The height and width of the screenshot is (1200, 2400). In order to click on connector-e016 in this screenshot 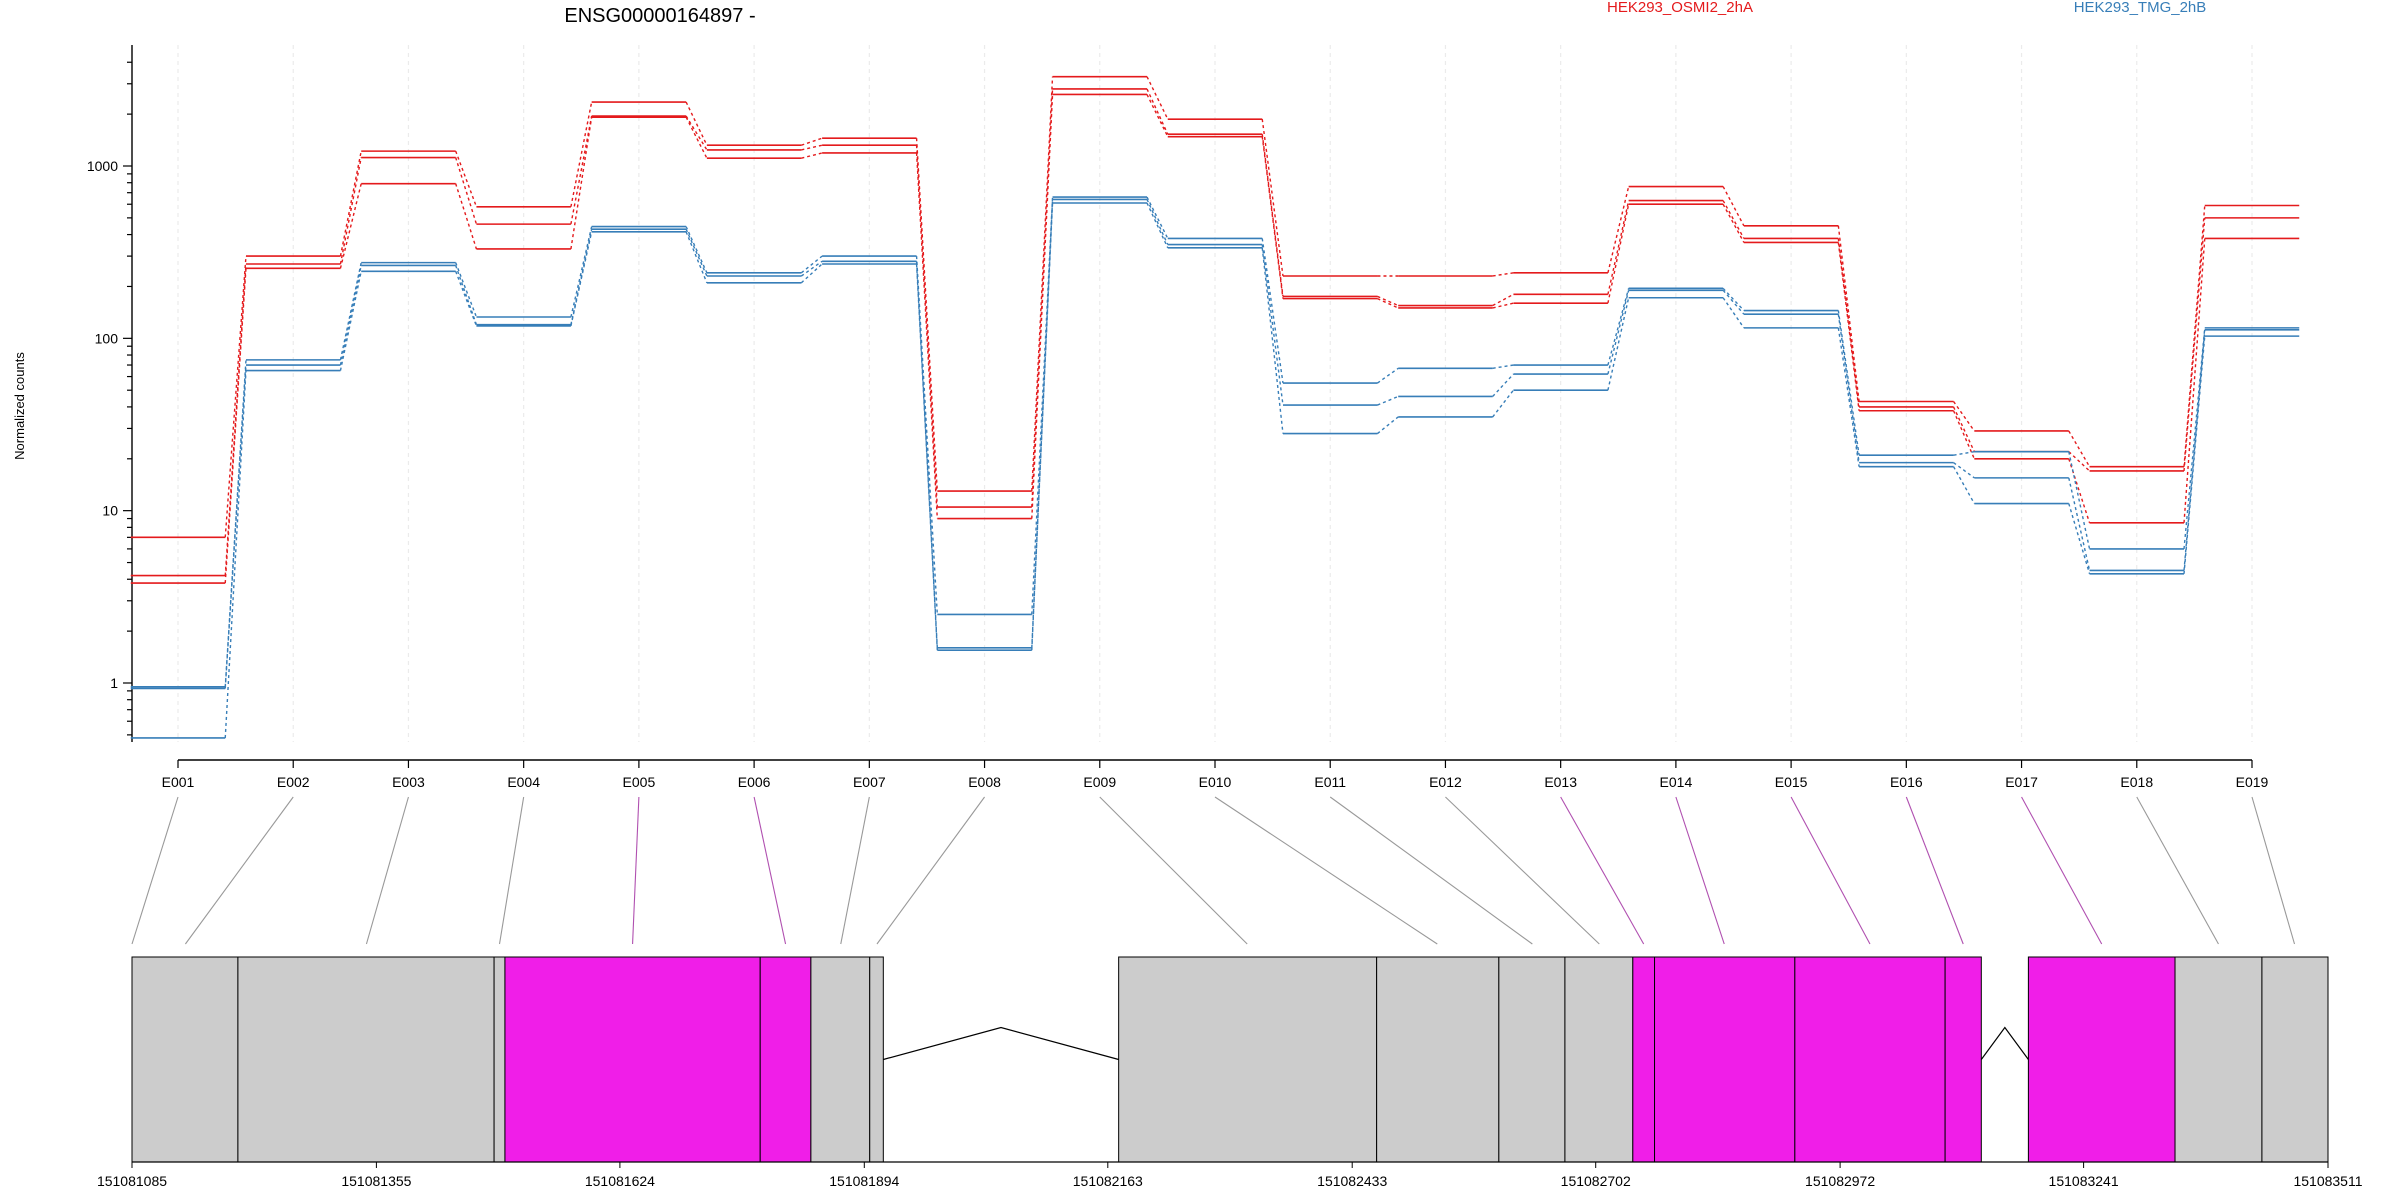, I will do `click(1934, 870)`.